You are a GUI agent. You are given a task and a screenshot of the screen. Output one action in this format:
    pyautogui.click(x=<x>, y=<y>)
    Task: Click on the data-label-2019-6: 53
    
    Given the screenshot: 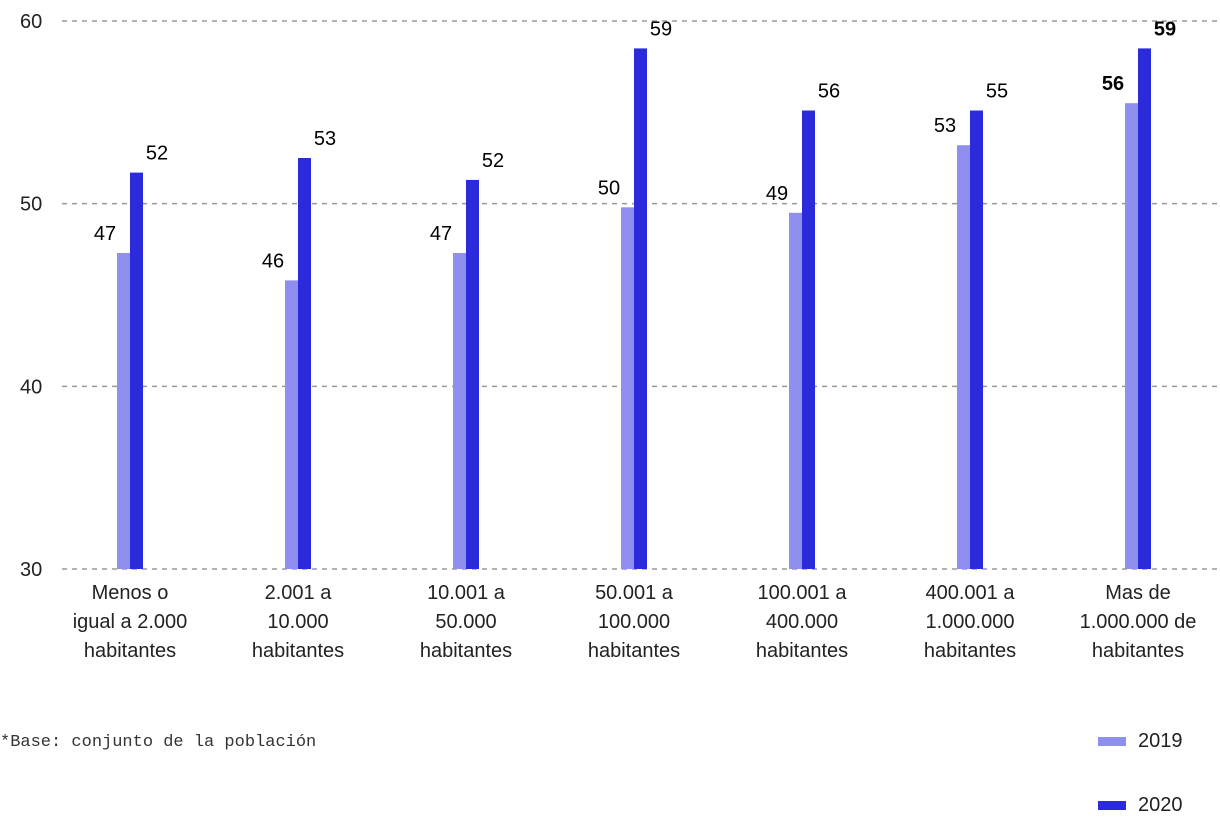 What is the action you would take?
    pyautogui.click(x=945, y=126)
    